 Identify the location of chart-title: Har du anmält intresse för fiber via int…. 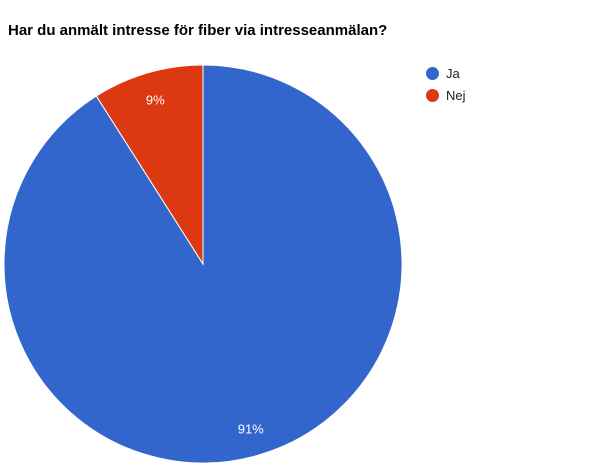
(198, 30).